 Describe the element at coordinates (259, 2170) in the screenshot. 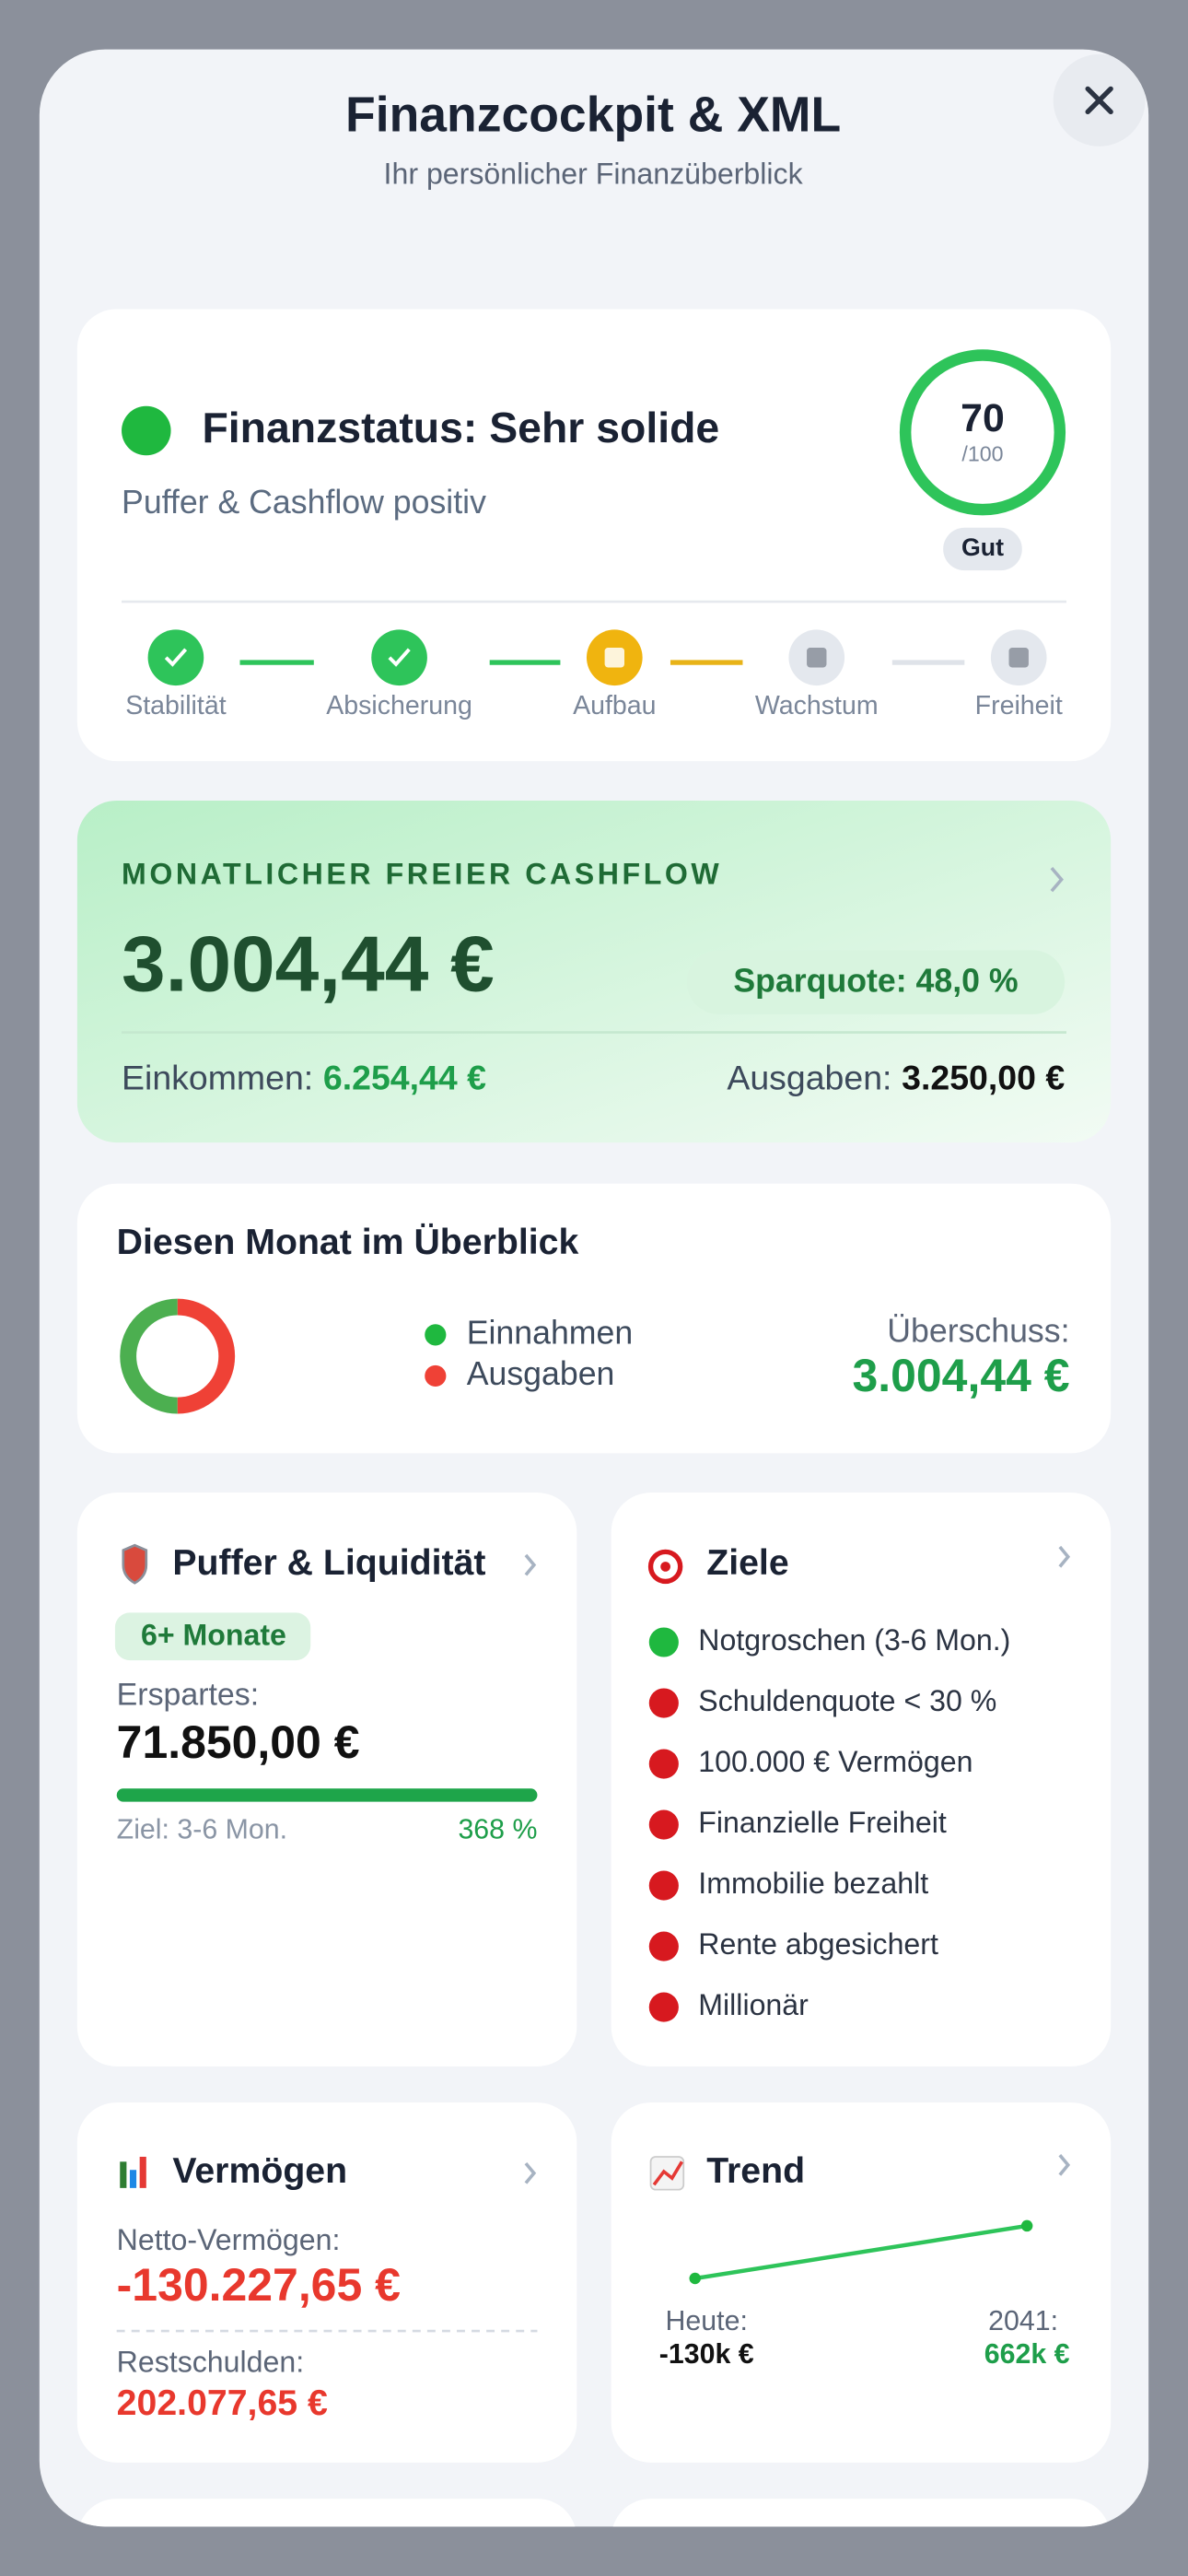

I see `wealth-title: Vermögen` at that location.